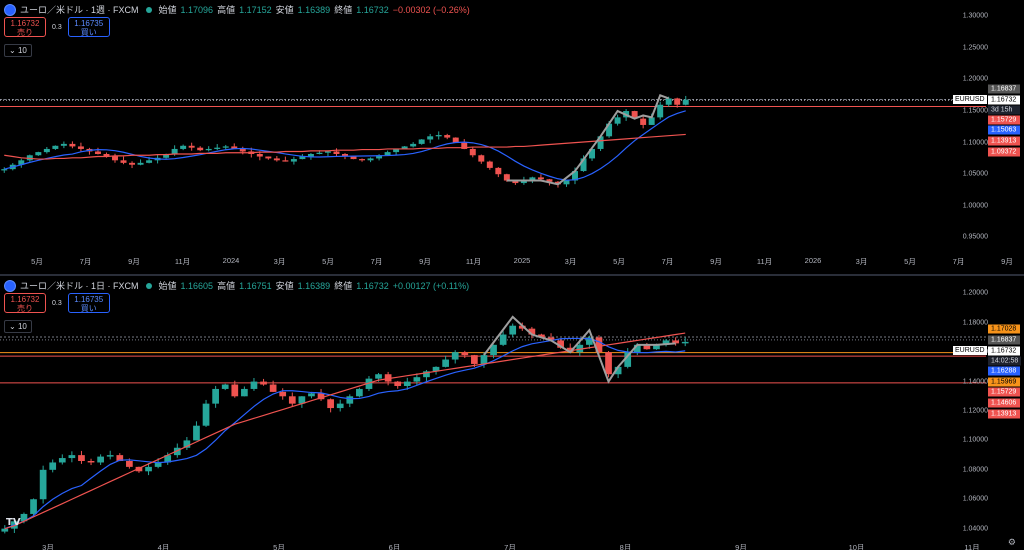 The height and width of the screenshot is (550, 1024). I want to click on time-axis-label: 5月, so click(619, 261).